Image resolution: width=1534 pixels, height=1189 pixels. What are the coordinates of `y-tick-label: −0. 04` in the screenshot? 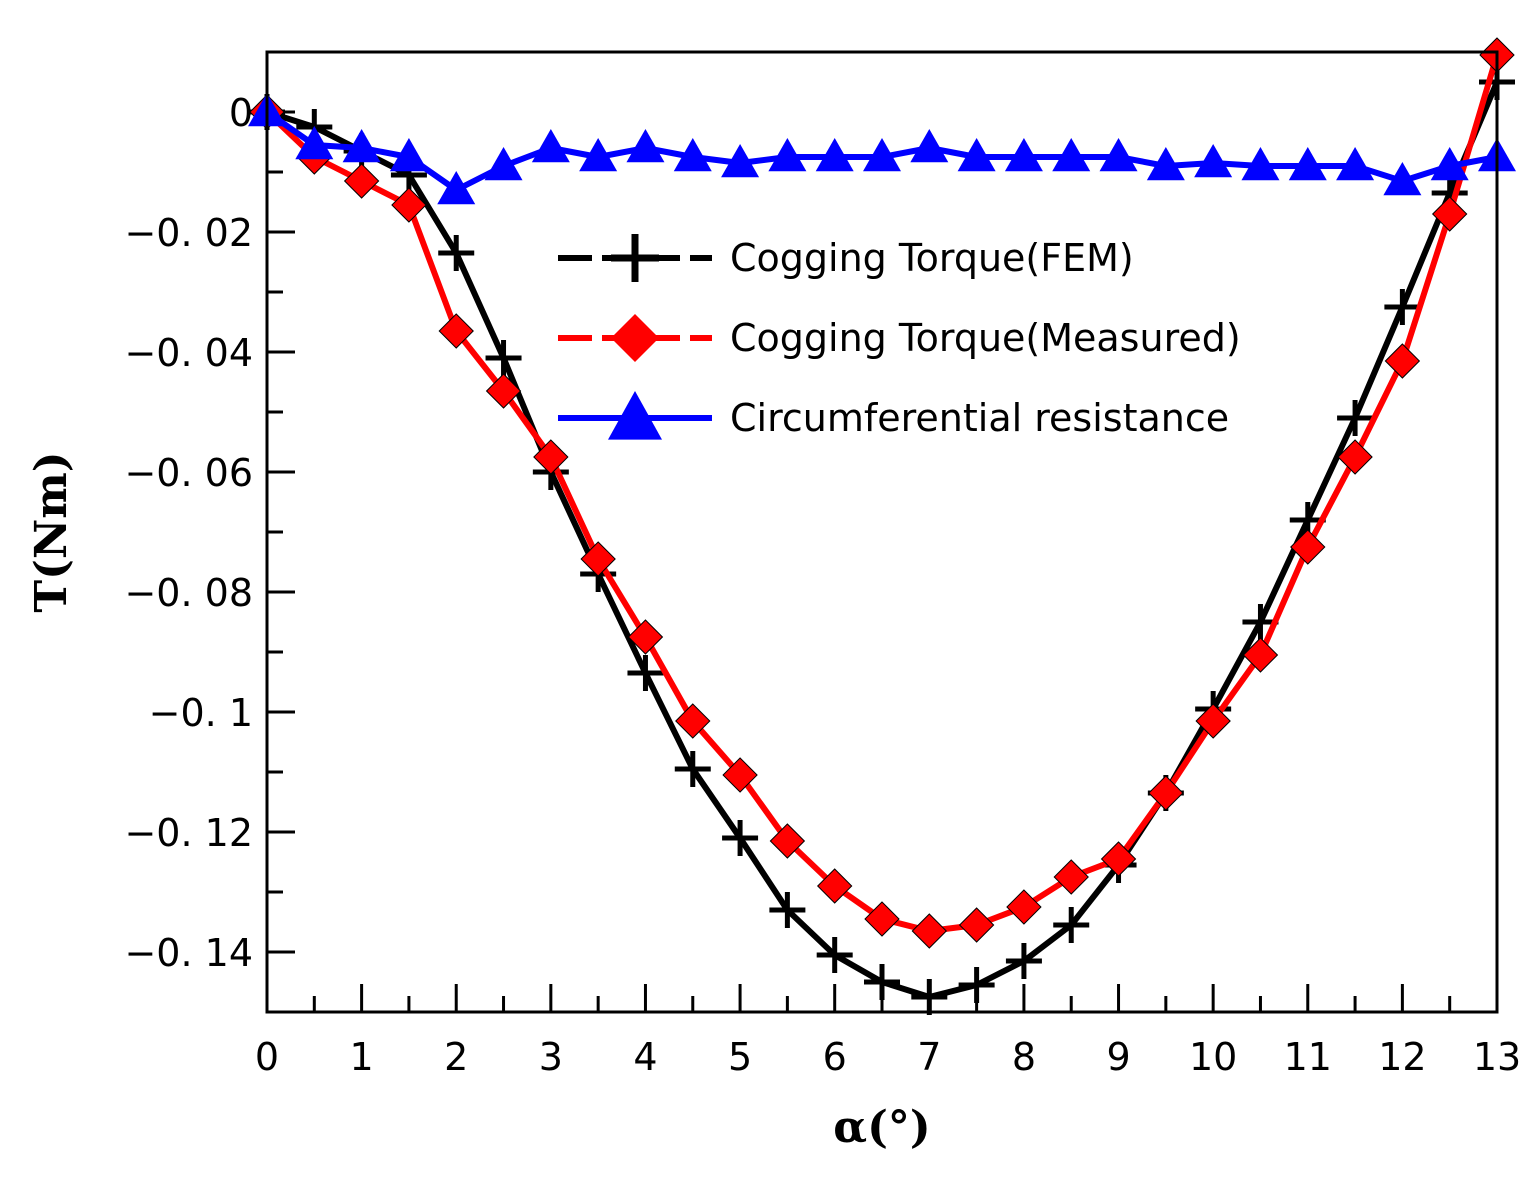 It's located at (188, 353).